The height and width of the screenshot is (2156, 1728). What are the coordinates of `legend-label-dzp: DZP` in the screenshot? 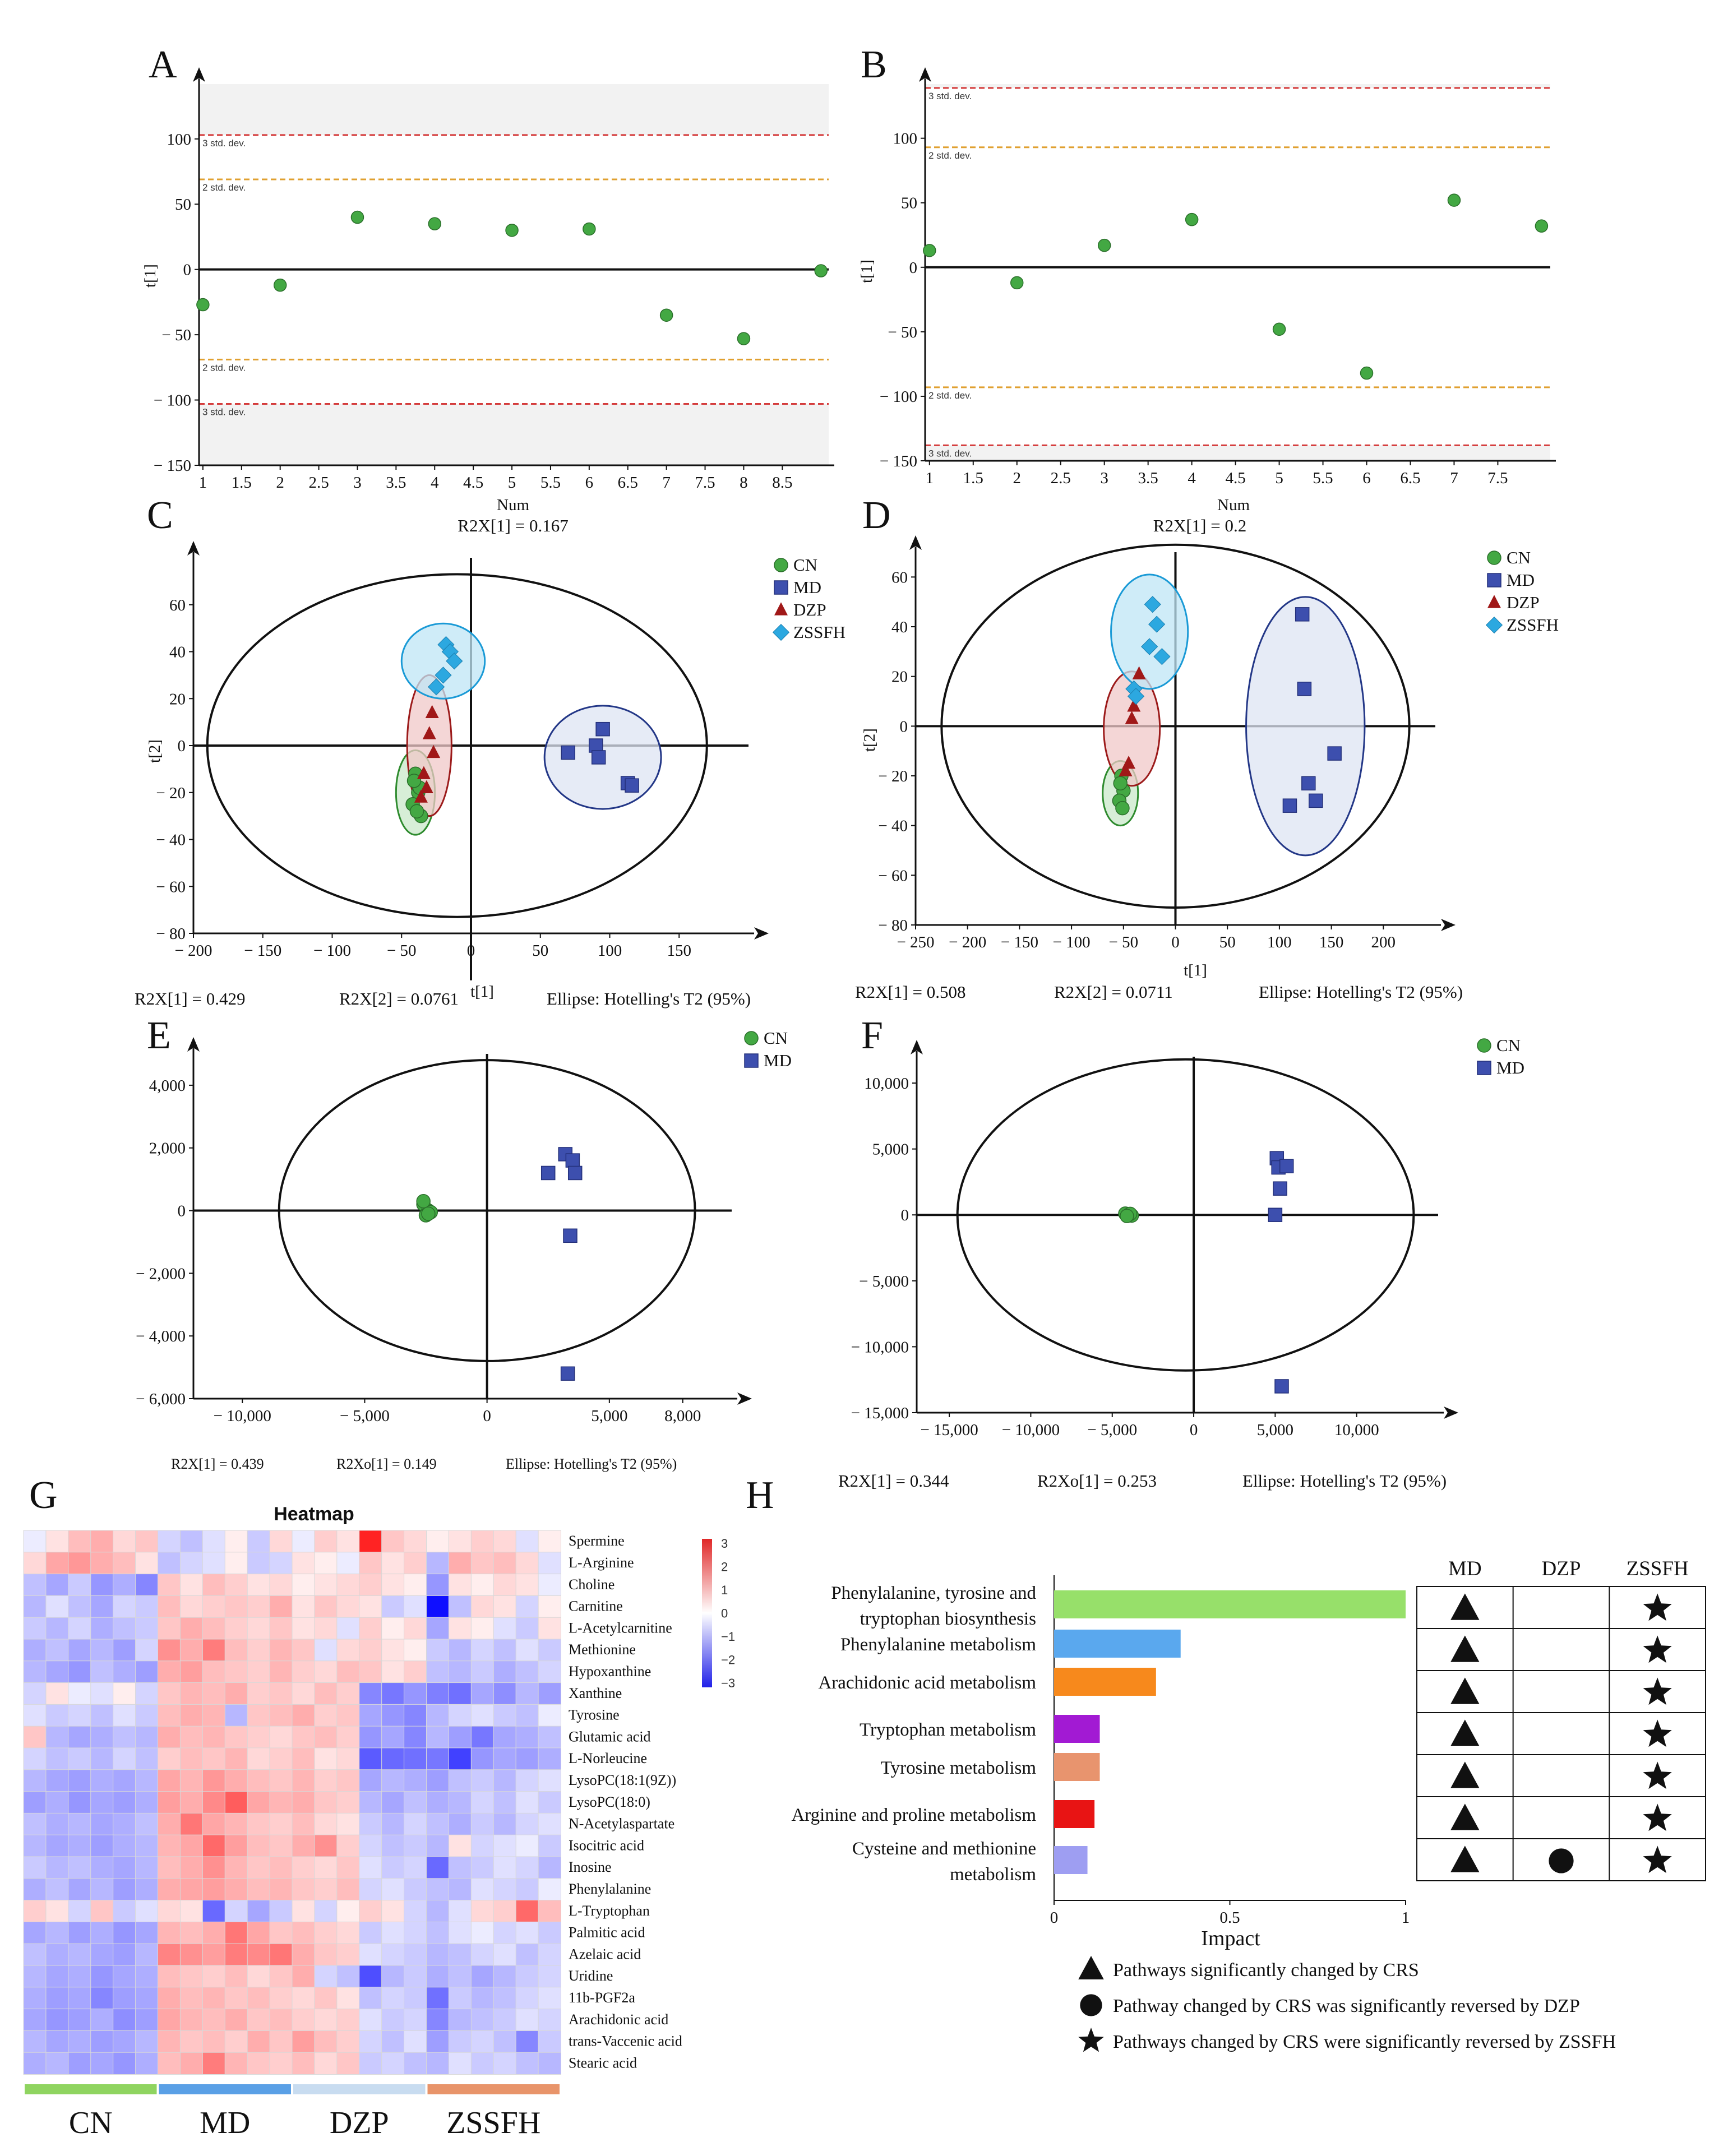 It's located at (809, 609).